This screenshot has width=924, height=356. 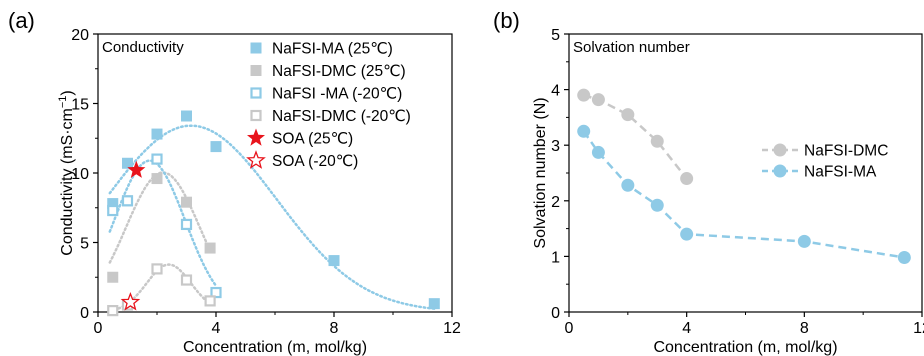 What do you see at coordinates (506, 20) in the screenshot?
I see `panel-label: (b)` at bounding box center [506, 20].